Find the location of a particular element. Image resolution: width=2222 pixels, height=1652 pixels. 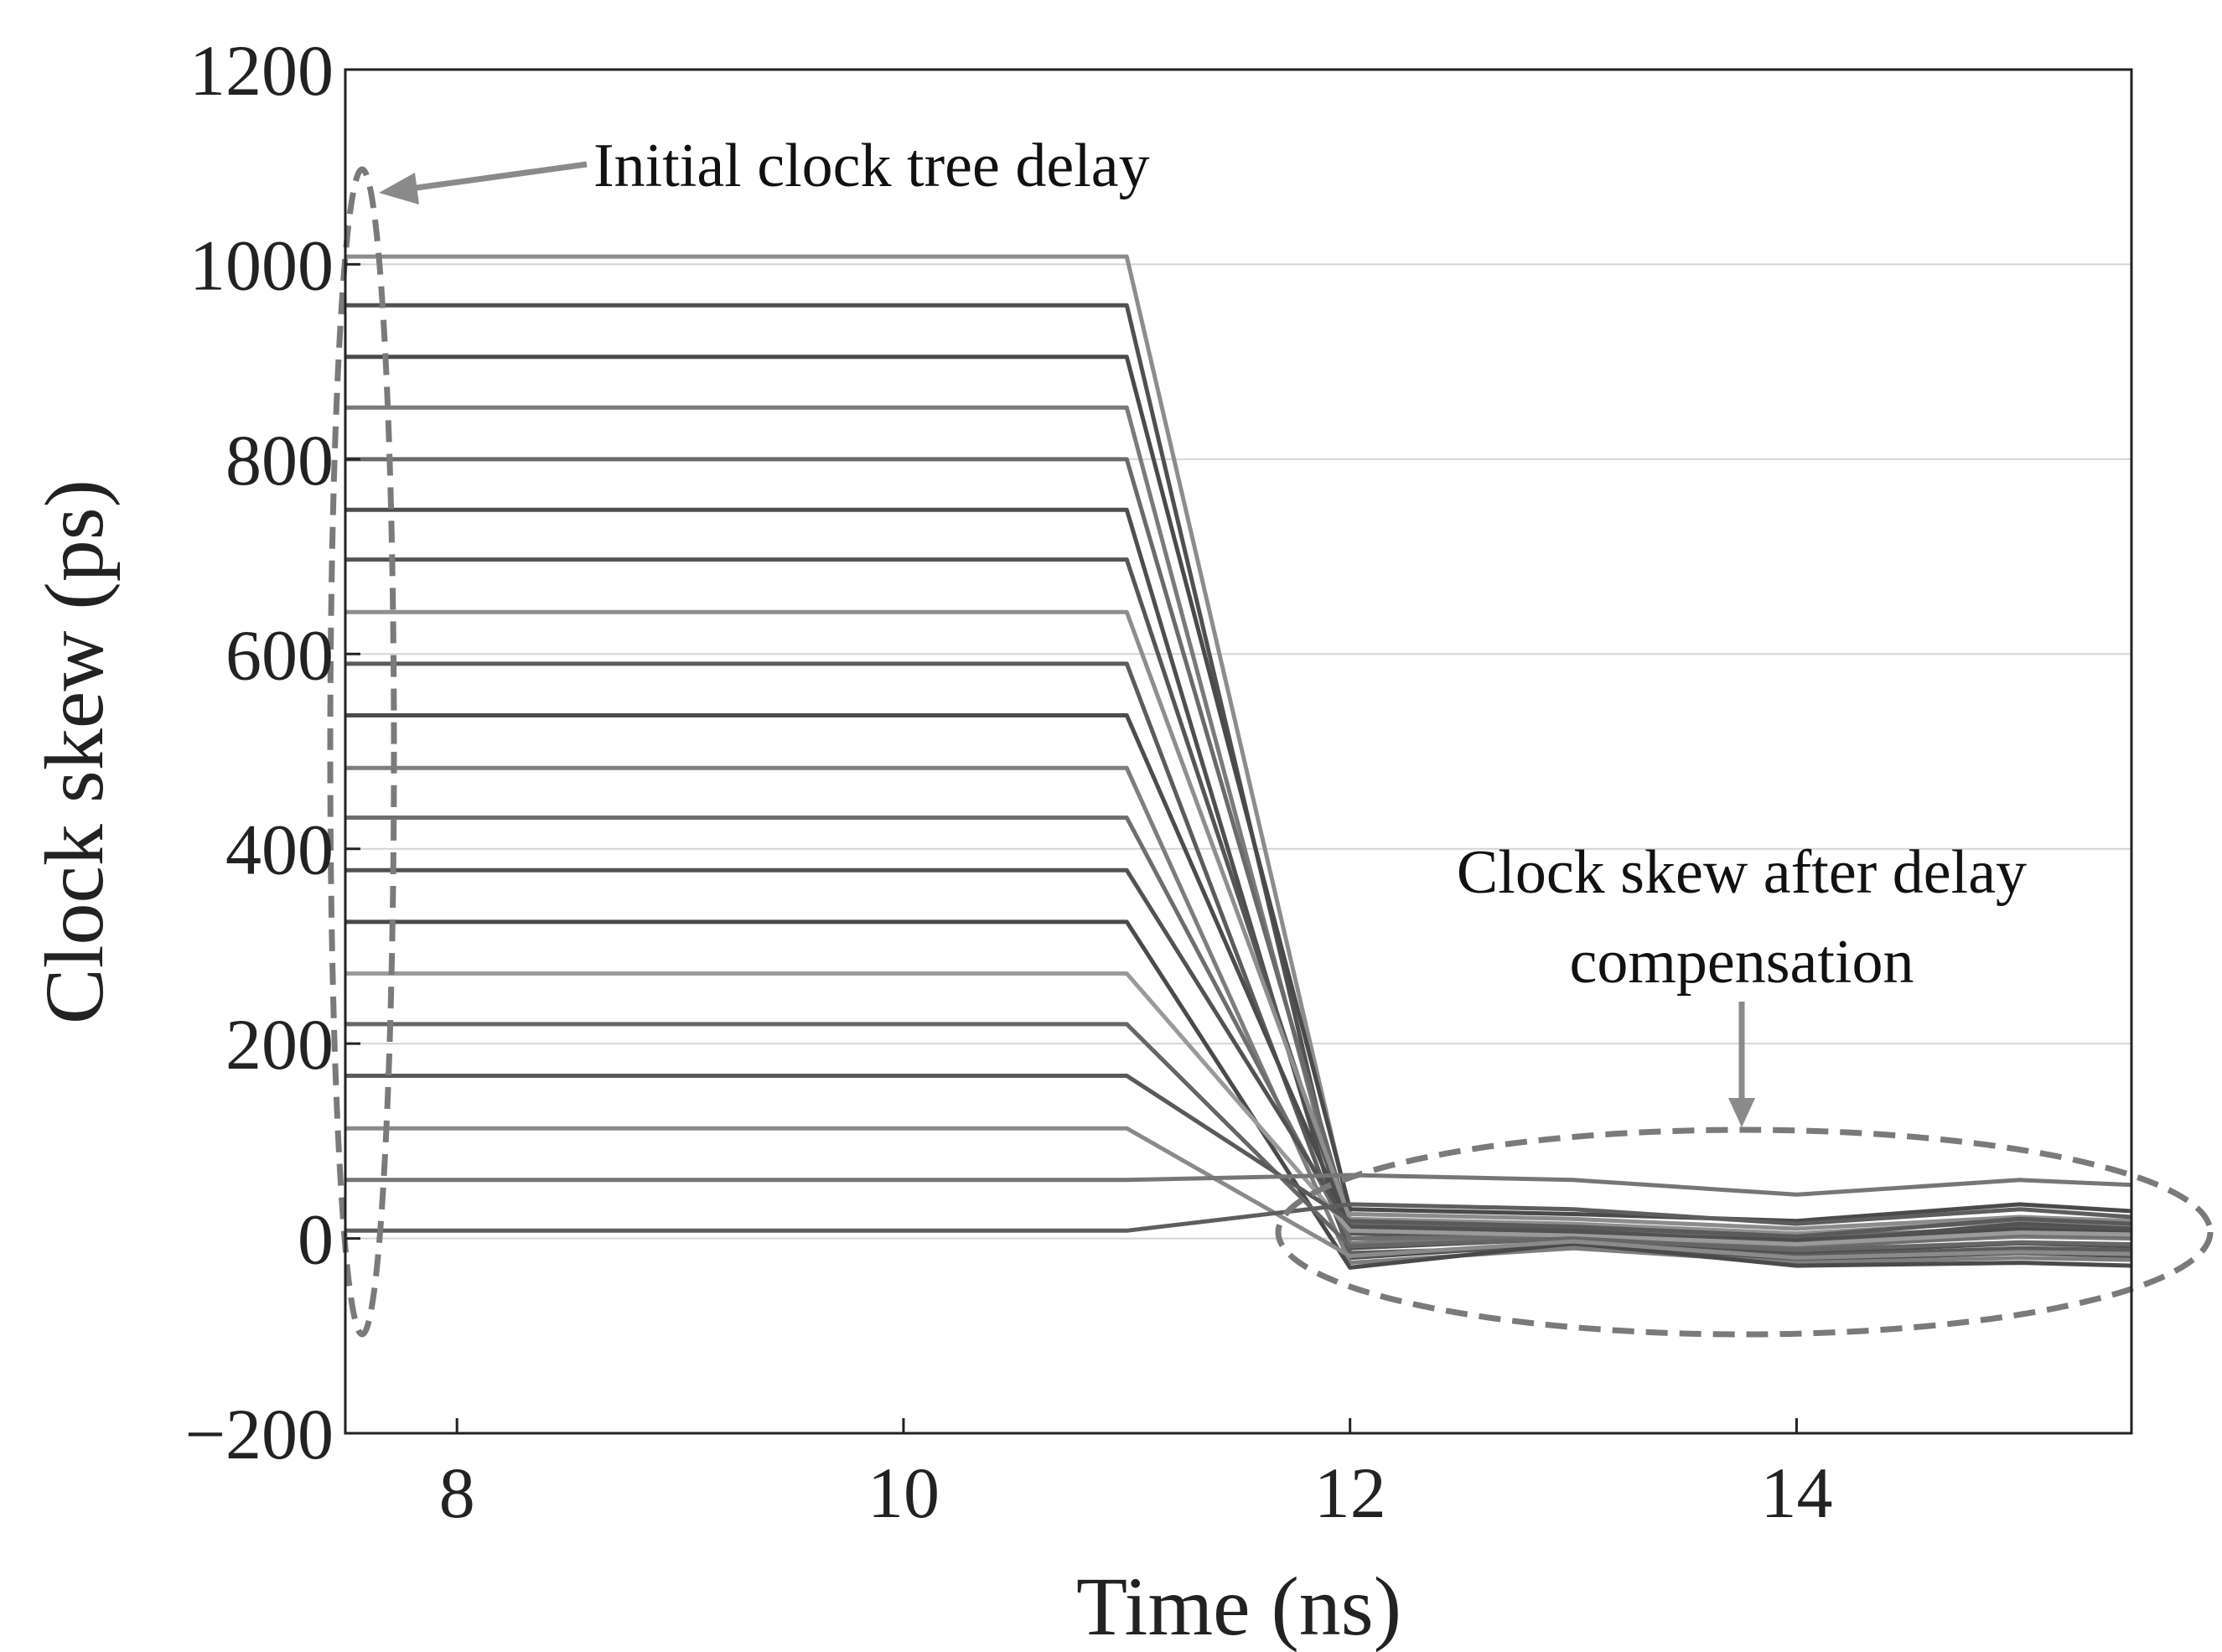

y-axis-title: Clock skew (ps) is located at coordinates (74, 751).